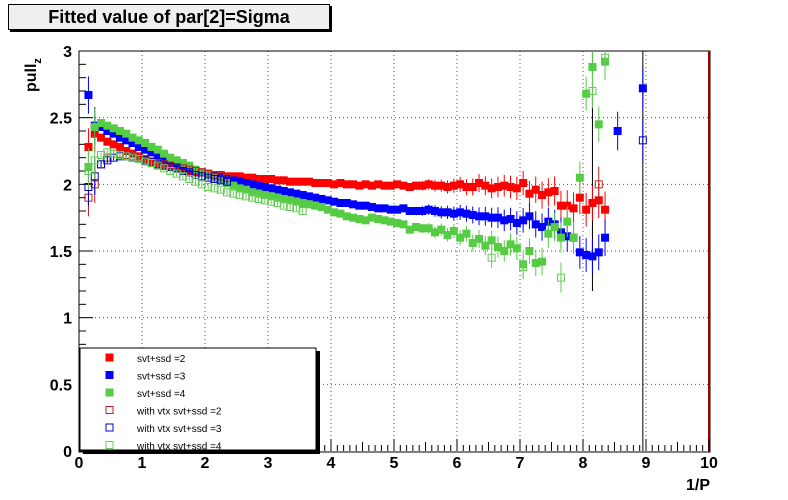 The image size is (788, 500). What do you see at coordinates (161, 359) in the screenshot?
I see `legend-label: svt+ssd =2` at bounding box center [161, 359].